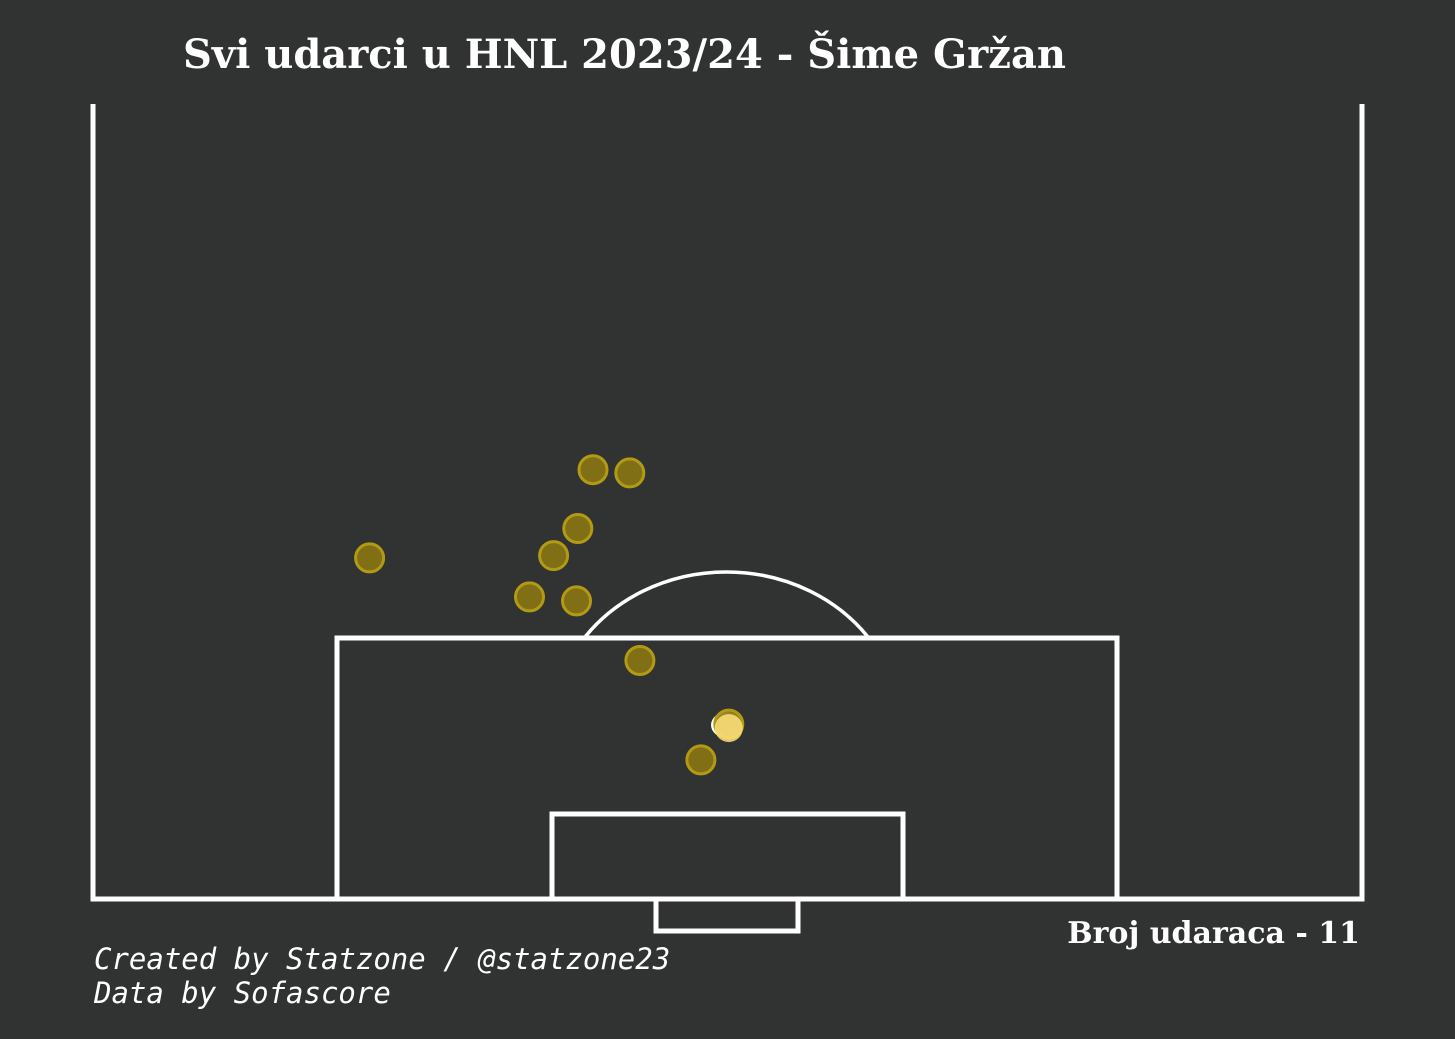  Describe the element at coordinates (727, 855) in the screenshot. I see `six-yard-box` at that location.